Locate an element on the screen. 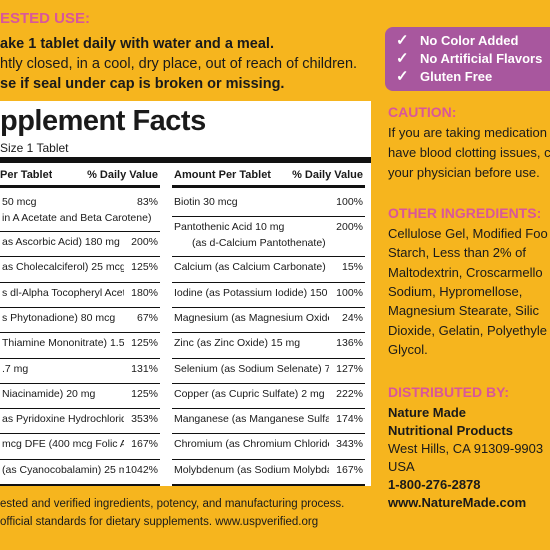  nutrient: Calcium (as Calcium Carbonate) 200 mg is located at coordinates (251, 267).